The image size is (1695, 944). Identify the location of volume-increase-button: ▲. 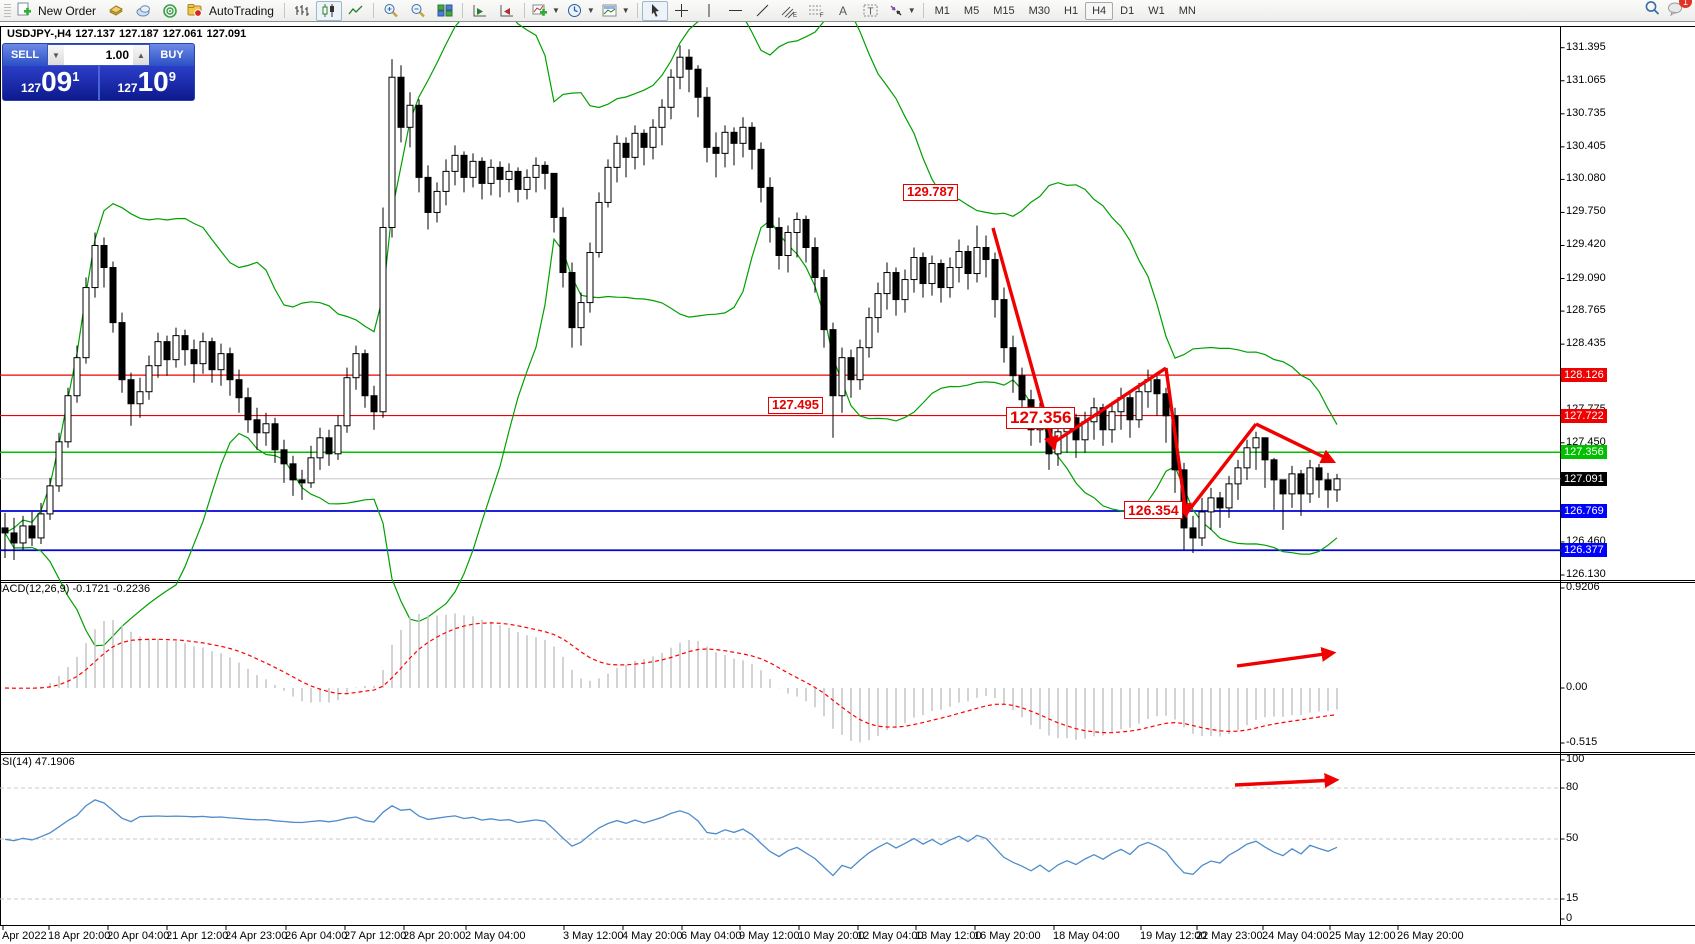
(141, 55).